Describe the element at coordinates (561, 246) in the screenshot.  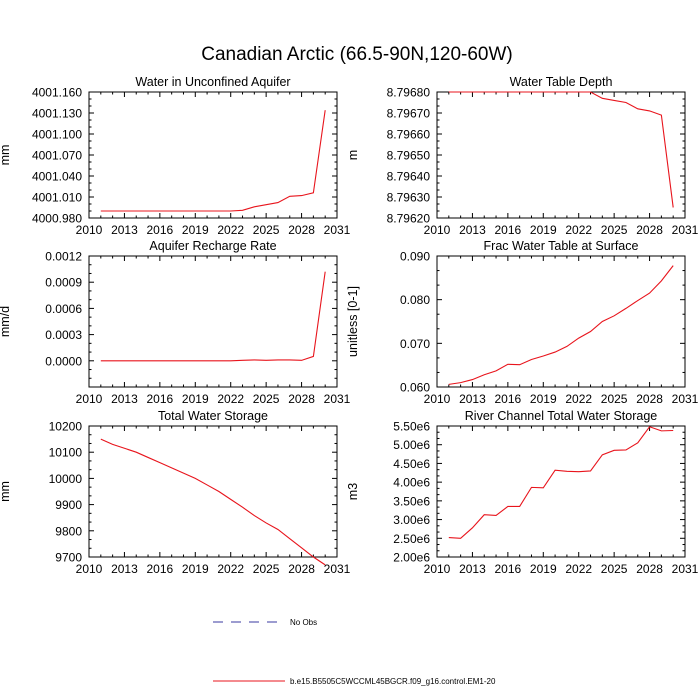
I see `panel-title: Frac Water Table at Surface` at that location.